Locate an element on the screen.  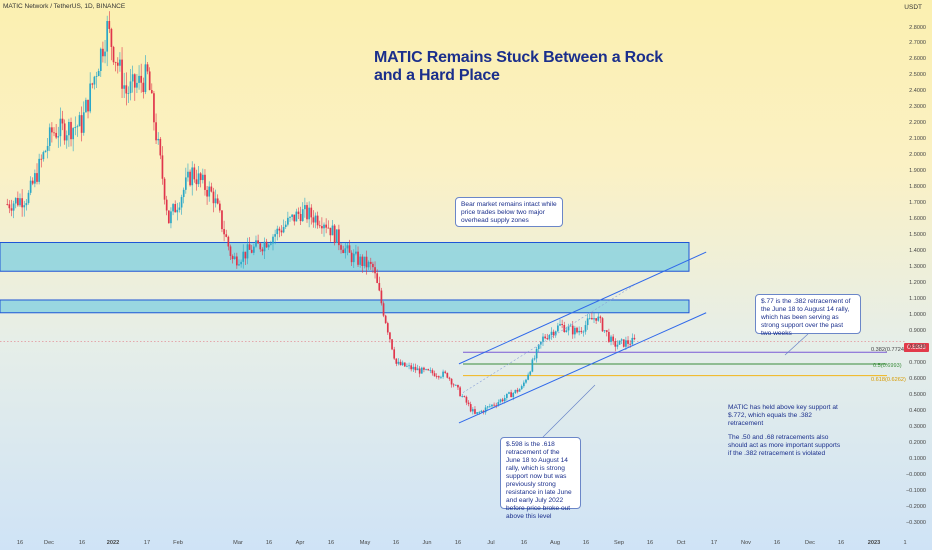
last-price-tag: 0.8389 is located at coordinates (916, 347).